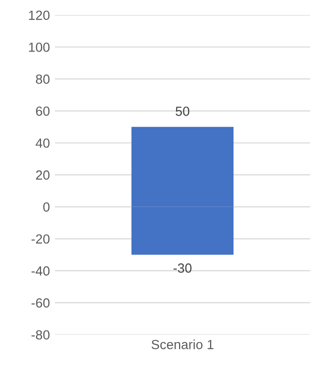 This screenshot has width=323, height=376. Describe the element at coordinates (183, 111) in the screenshot. I see `data-label: 50` at that location.